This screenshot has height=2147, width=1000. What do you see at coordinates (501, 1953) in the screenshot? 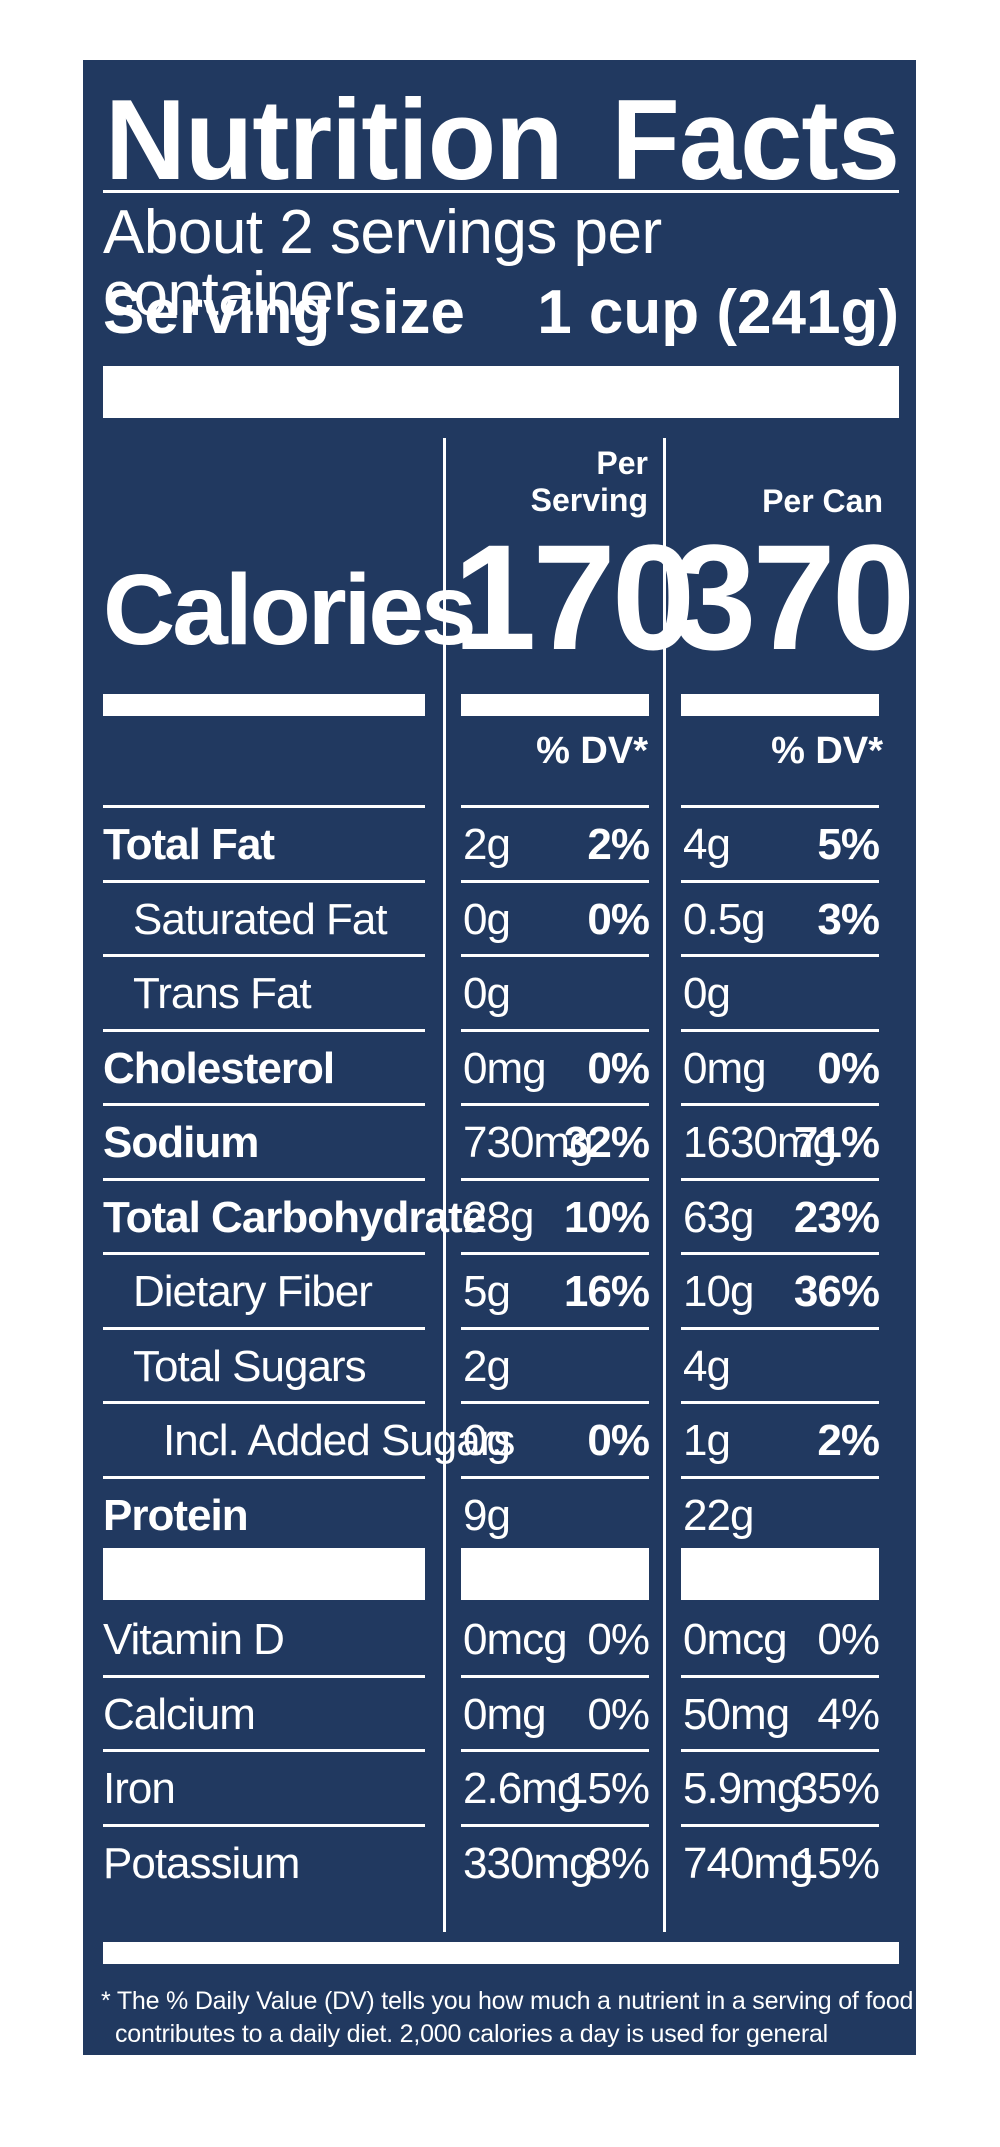
I see `bottom-bar` at bounding box center [501, 1953].